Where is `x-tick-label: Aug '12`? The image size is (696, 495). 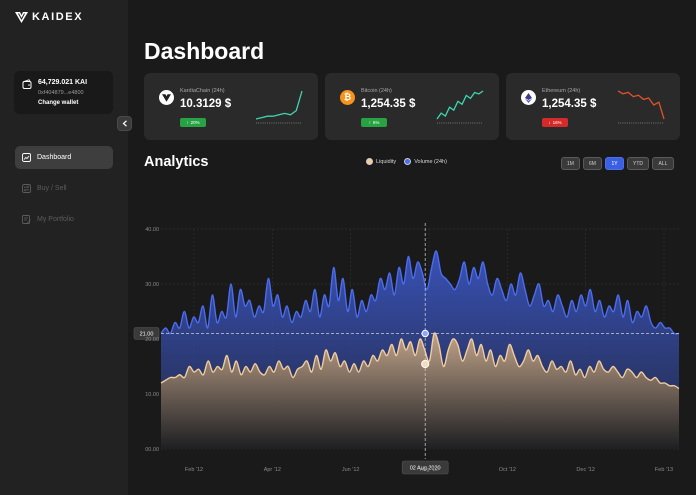 x-tick-label: Aug '12 is located at coordinates (429, 470).